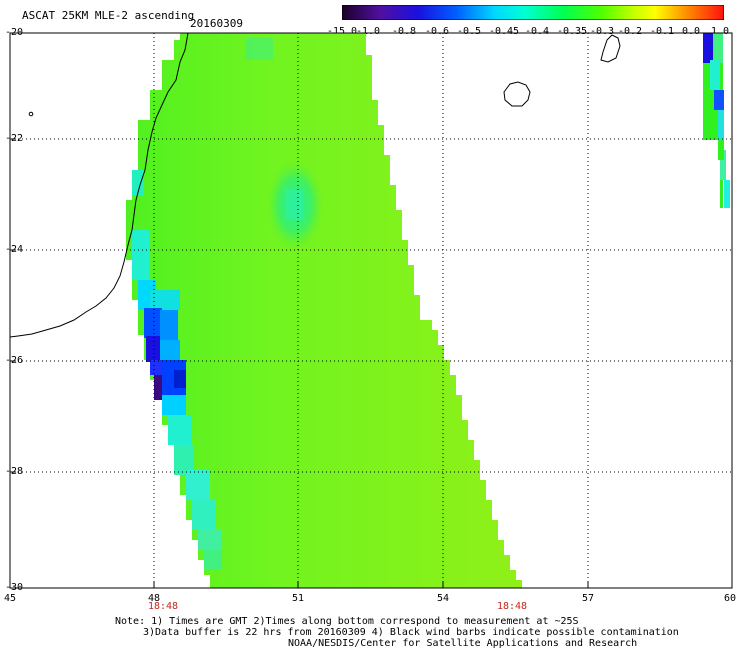  Describe the element at coordinates (730, 598) in the screenshot. I see `x-tick-label: 60` at that location.